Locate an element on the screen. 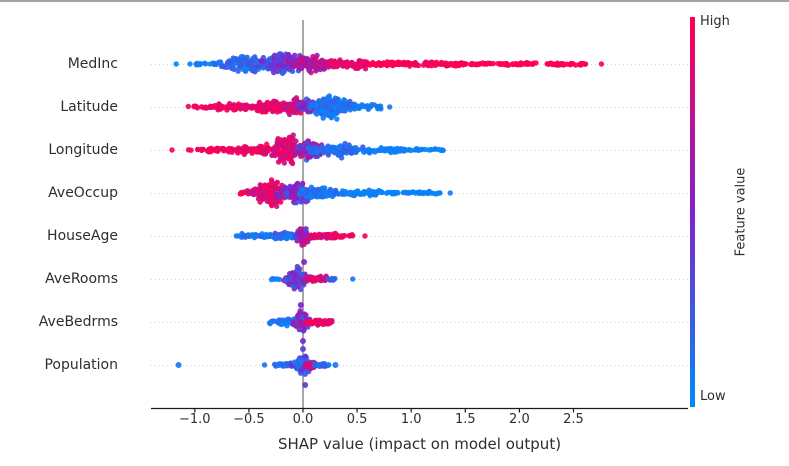 The height and width of the screenshot is (466, 789). colorbar-high-label: High is located at coordinates (715, 21).